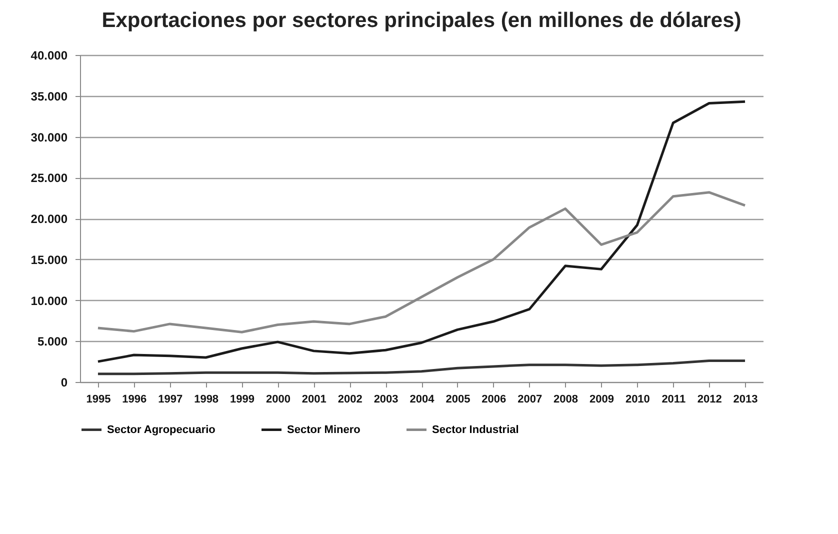 The image size is (838, 534). I want to click on legend-label: Sector Industrial, so click(475, 430).